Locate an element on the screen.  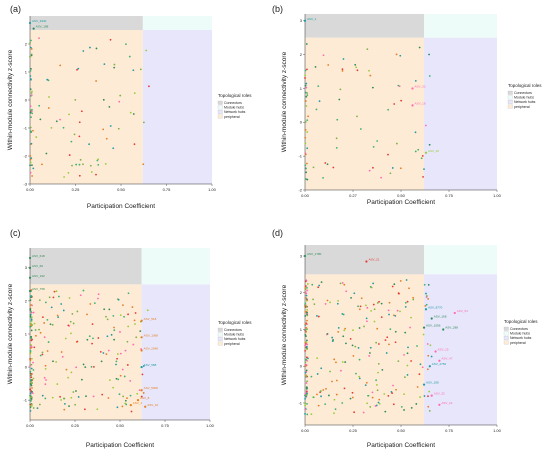
x-tick-label: 1.00 is located at coordinates (210, 425).